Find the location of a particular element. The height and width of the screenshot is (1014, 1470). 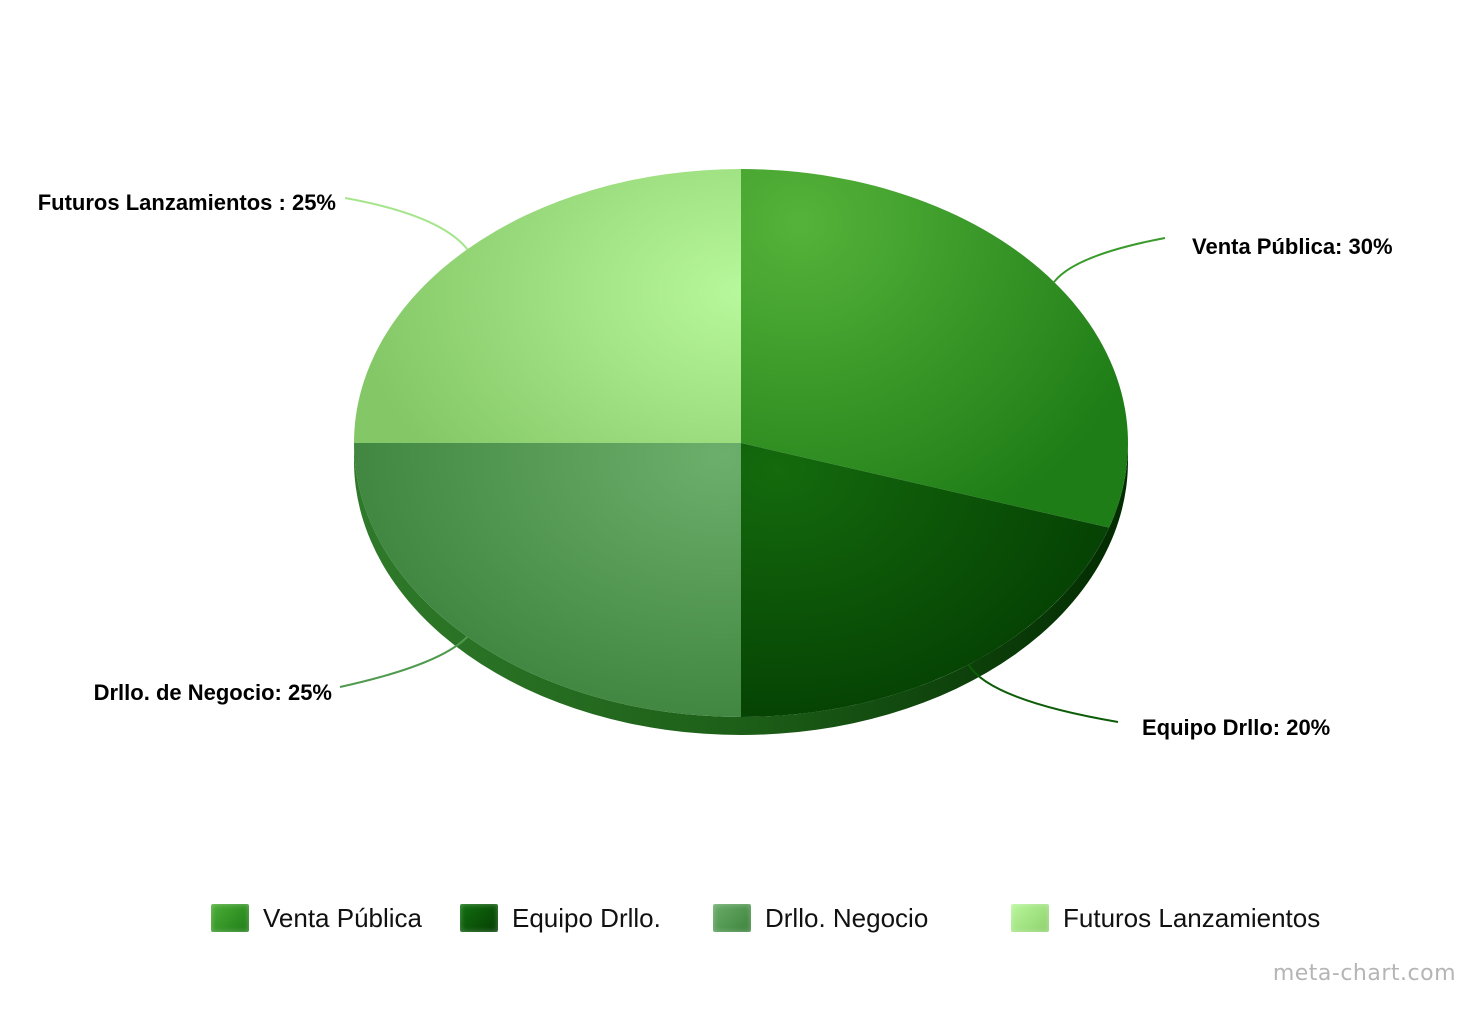

legend-item-futuros-lanzamientos: Futuros Lanzamientos is located at coordinates (1165, 918).